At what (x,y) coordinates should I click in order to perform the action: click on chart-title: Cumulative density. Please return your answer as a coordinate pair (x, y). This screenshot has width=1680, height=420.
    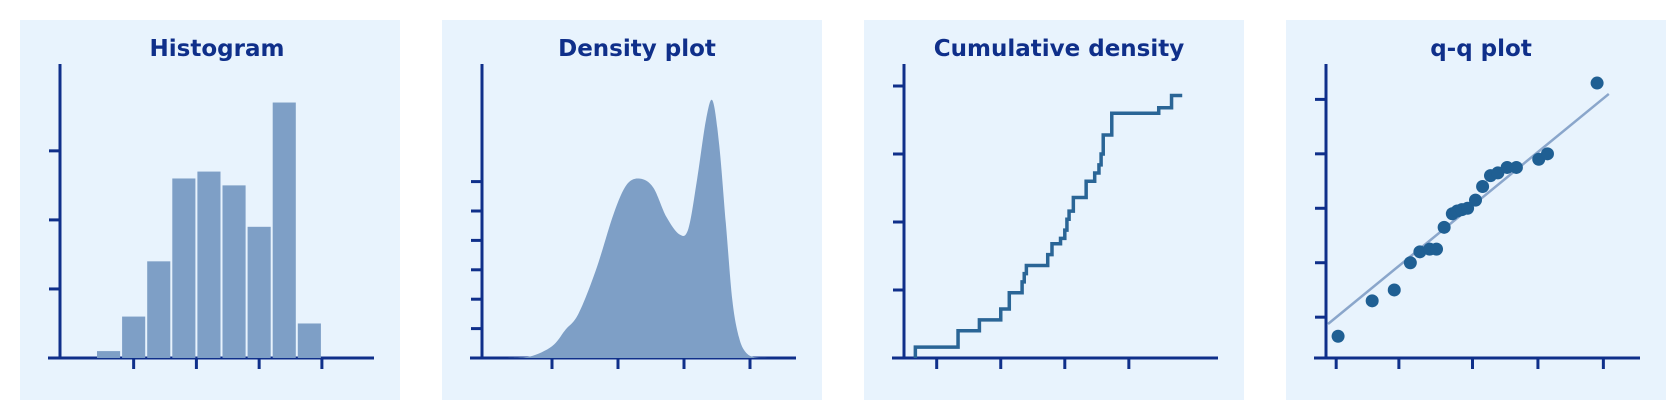
    Looking at the image, I should click on (1059, 49).